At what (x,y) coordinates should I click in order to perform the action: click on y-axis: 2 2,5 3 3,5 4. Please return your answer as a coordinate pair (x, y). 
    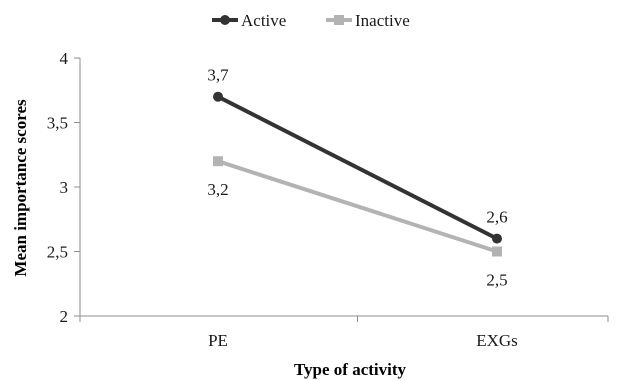
    Looking at the image, I should click on (64, 187).